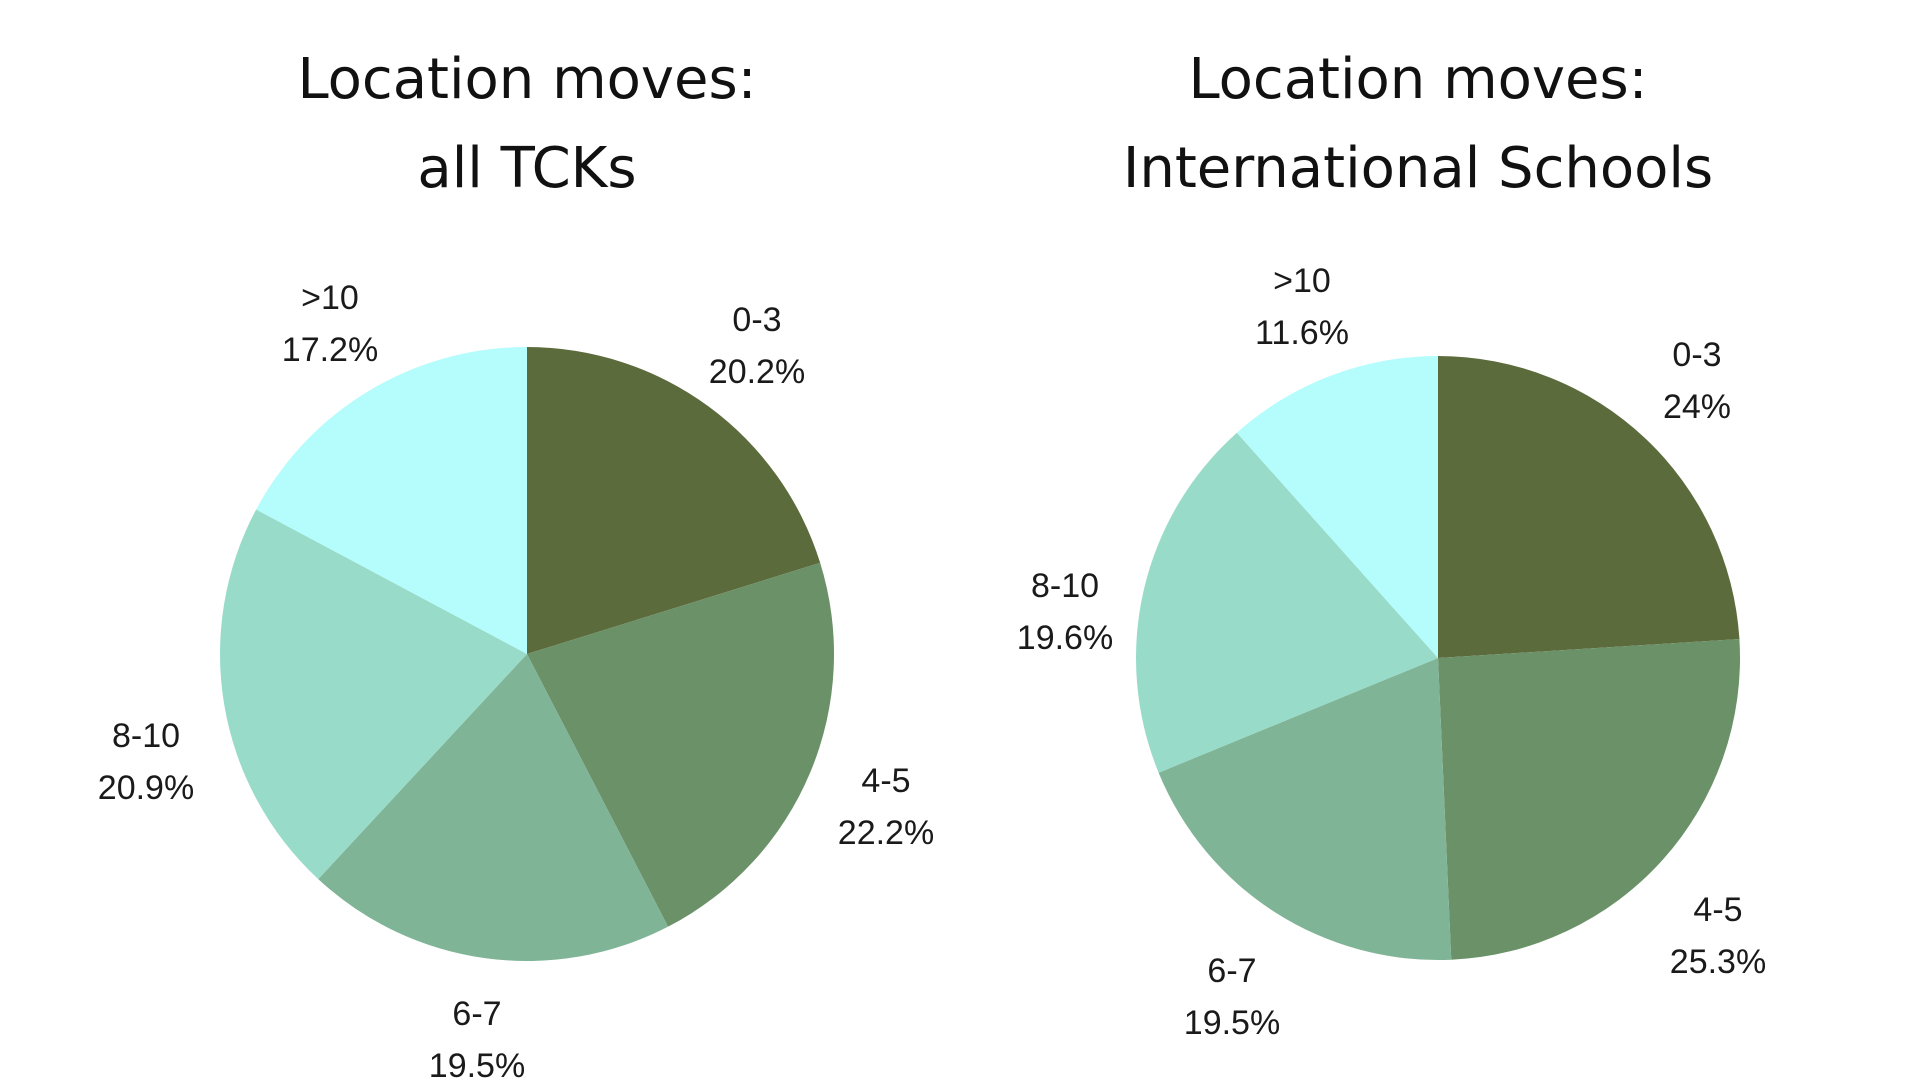 The width and height of the screenshot is (1920, 1080). Describe the element at coordinates (1302, 333) in the screenshot. I see `slice-percent-label: 11.6%` at that location.